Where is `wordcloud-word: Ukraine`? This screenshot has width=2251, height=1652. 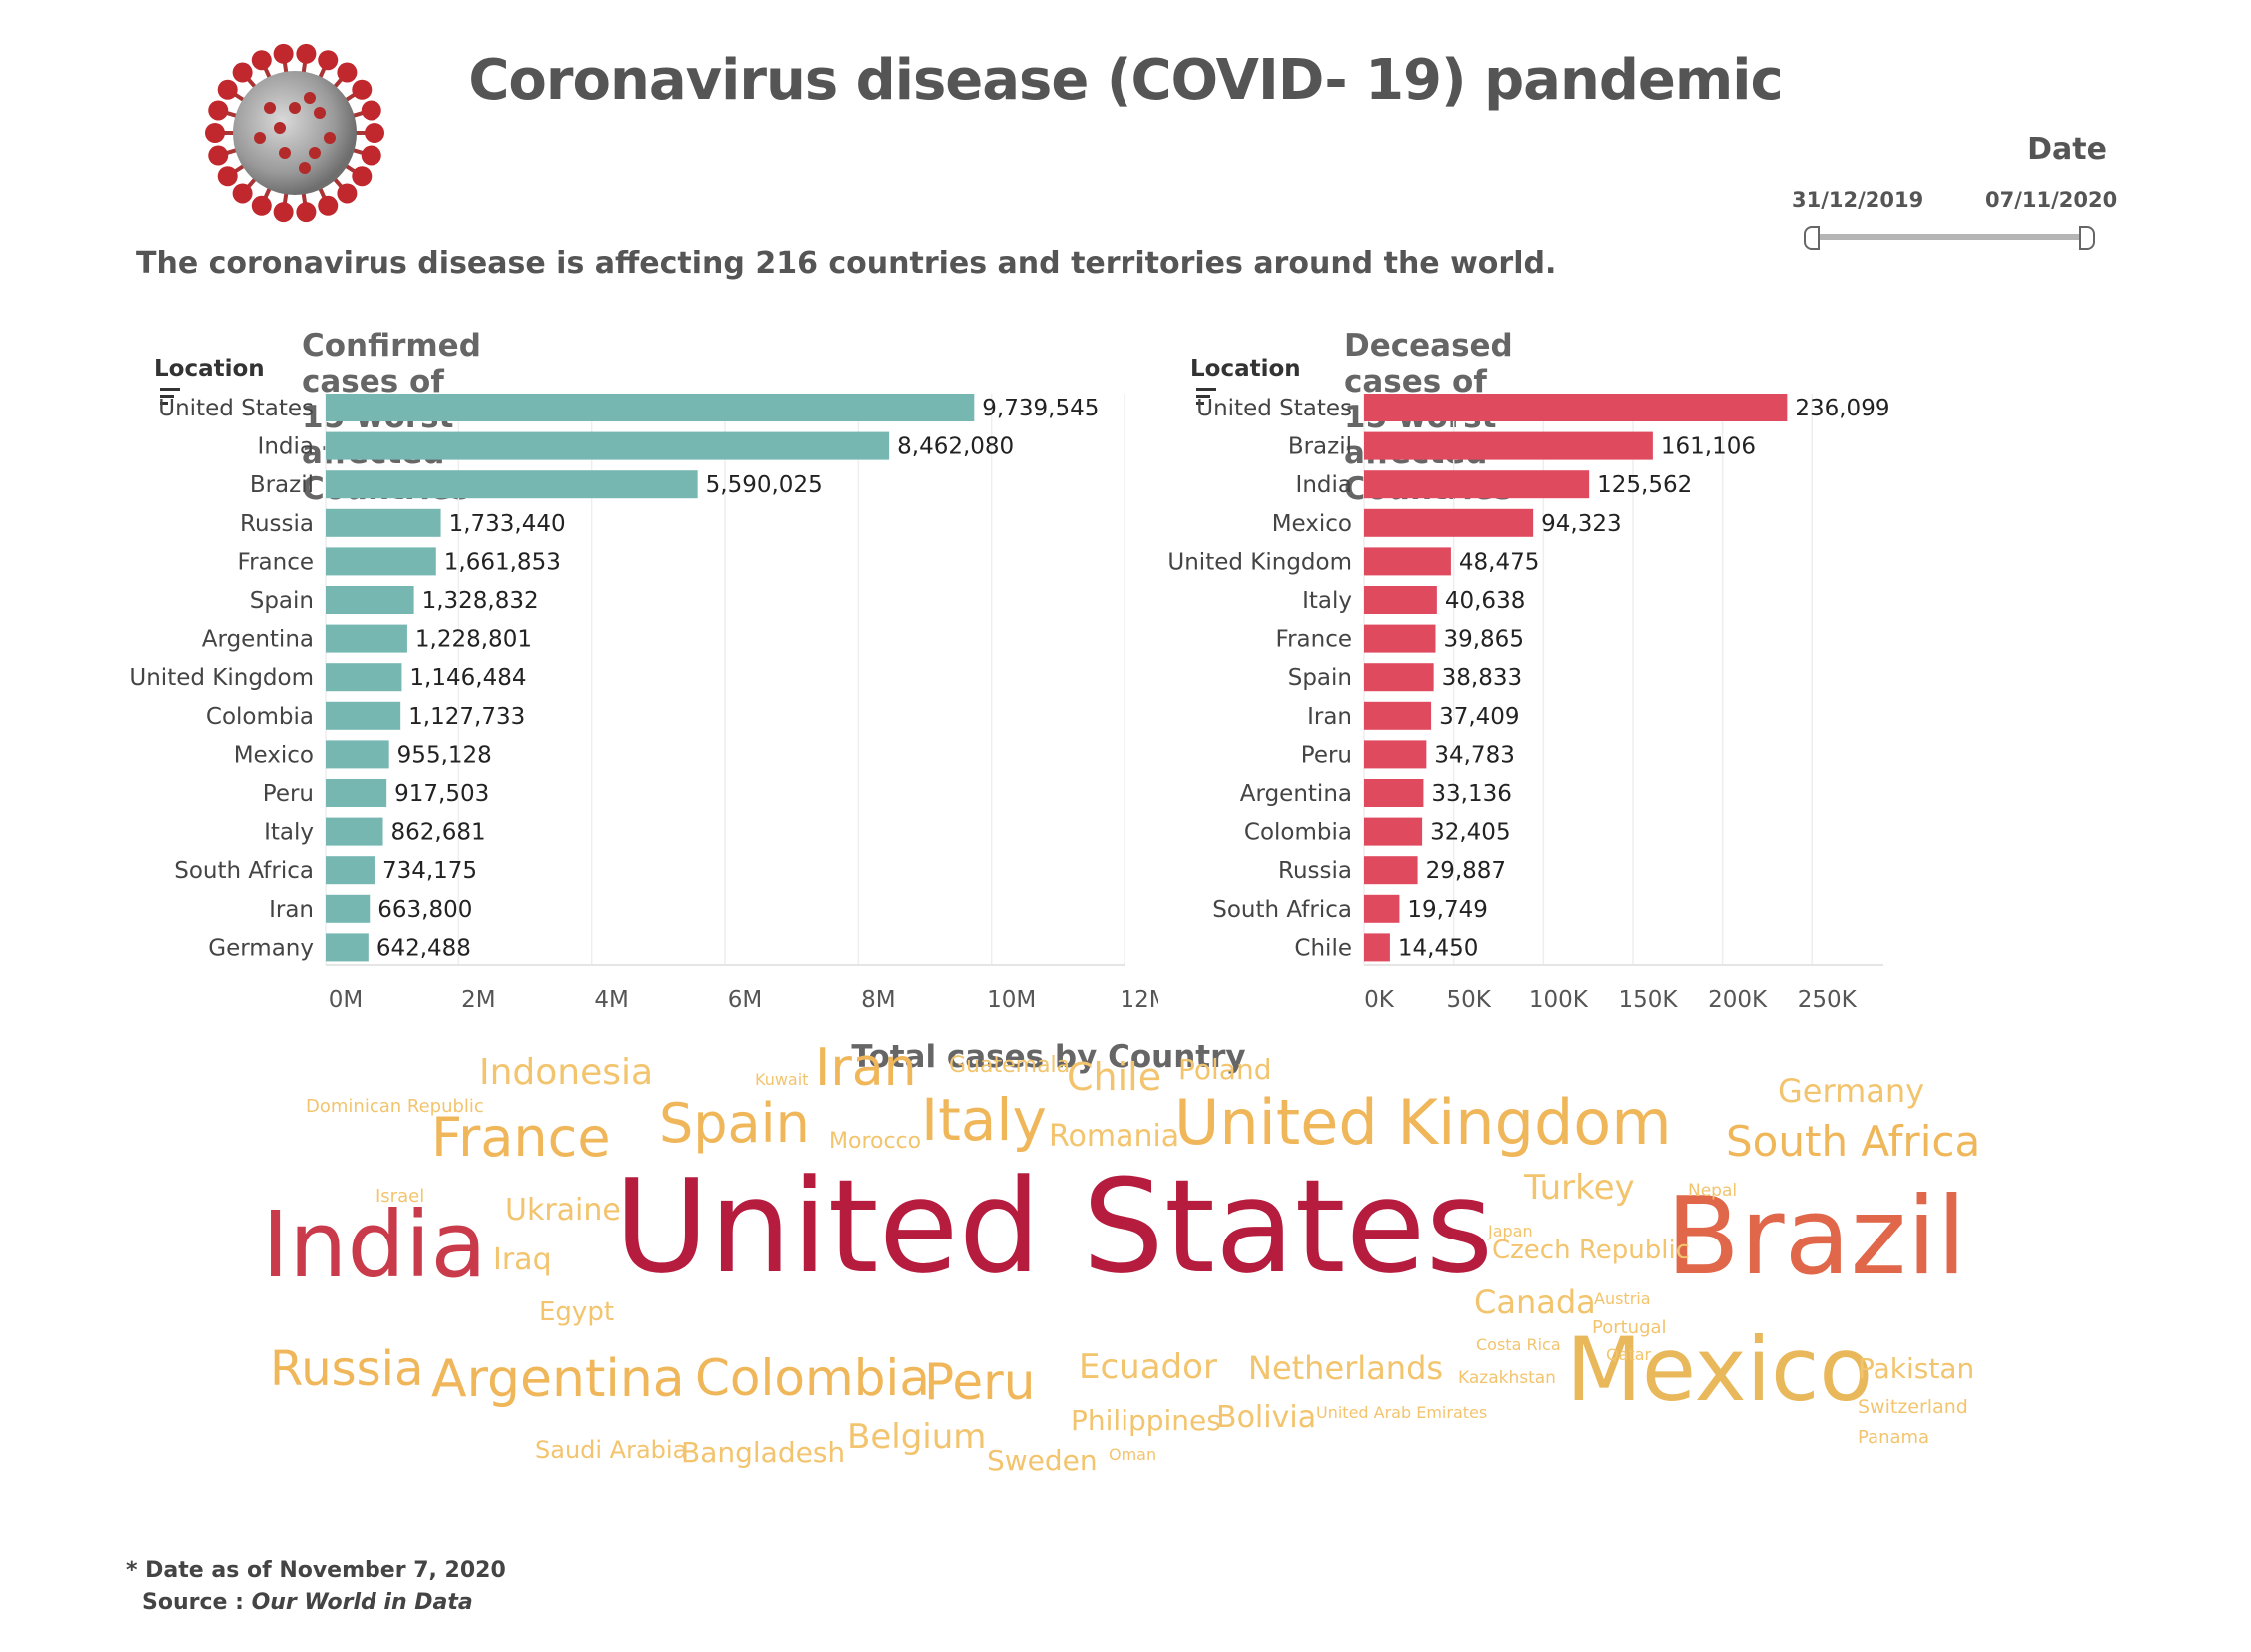
wordcloud-word: Ukraine is located at coordinates (563, 1211).